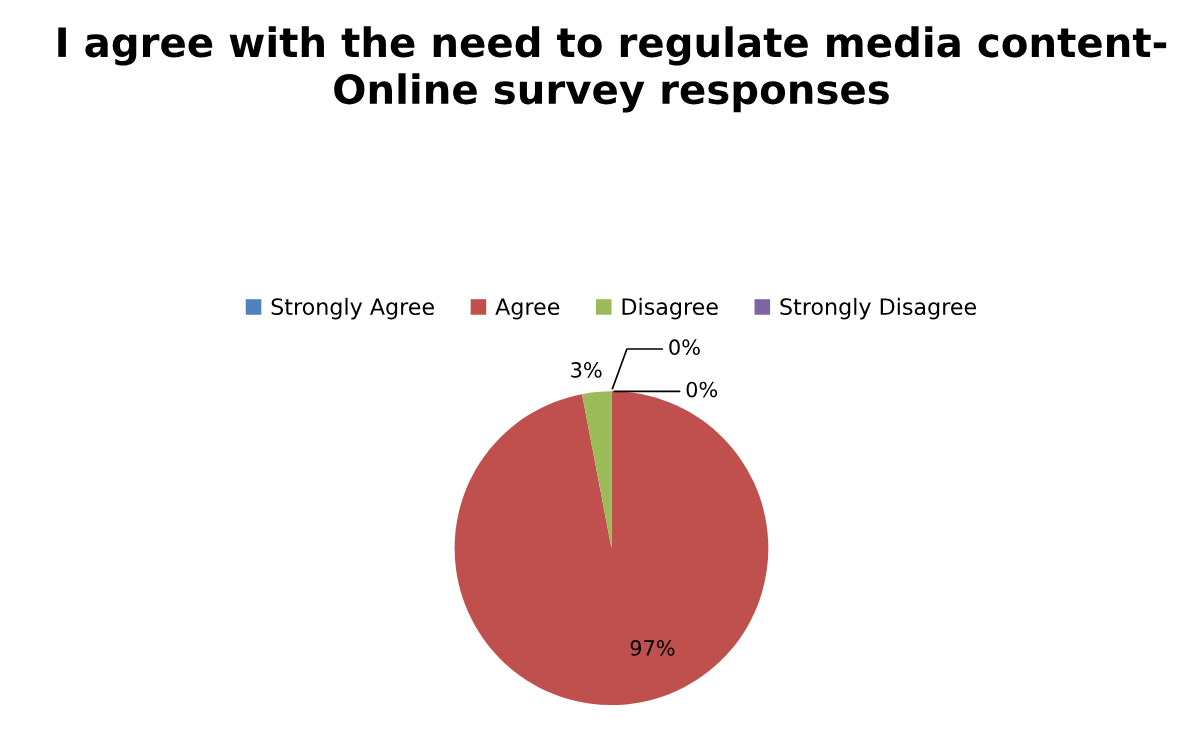 Image resolution: width=1185 pixels, height=751 pixels. Describe the element at coordinates (352, 308) in the screenshot. I see `legend-label: Strongly Agree` at that location.